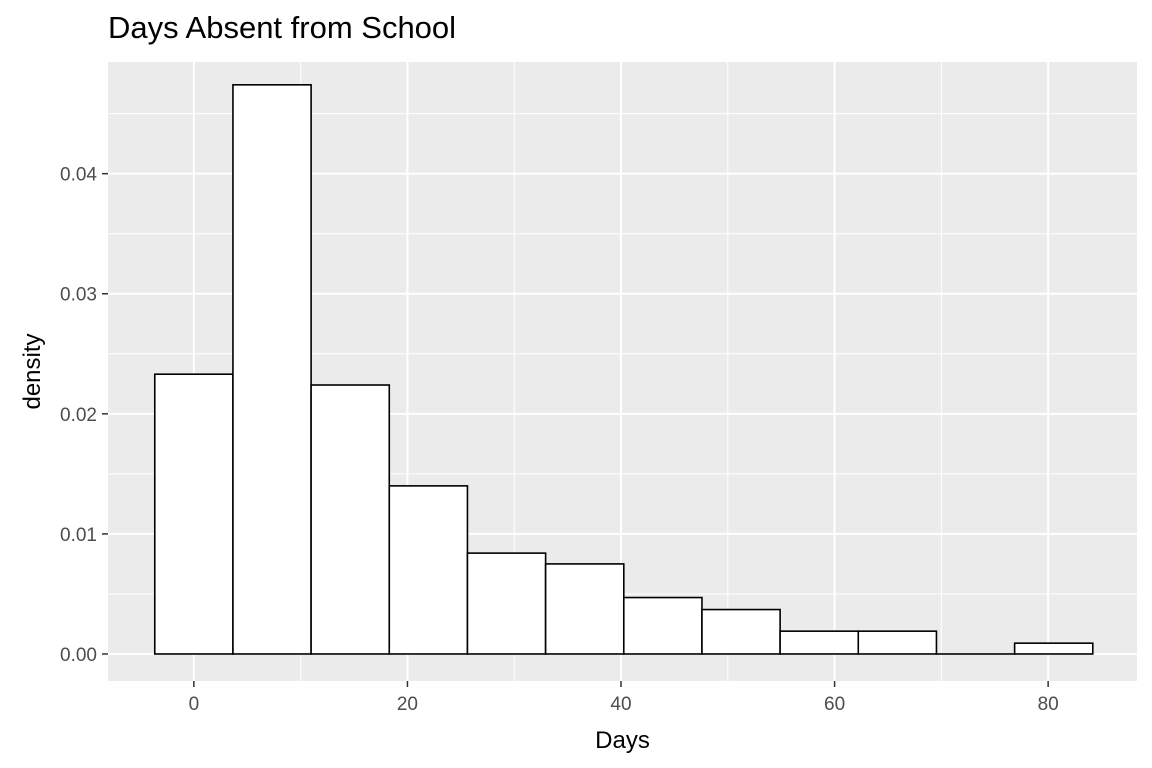  I want to click on x-tick-label: 60, so click(834, 704).